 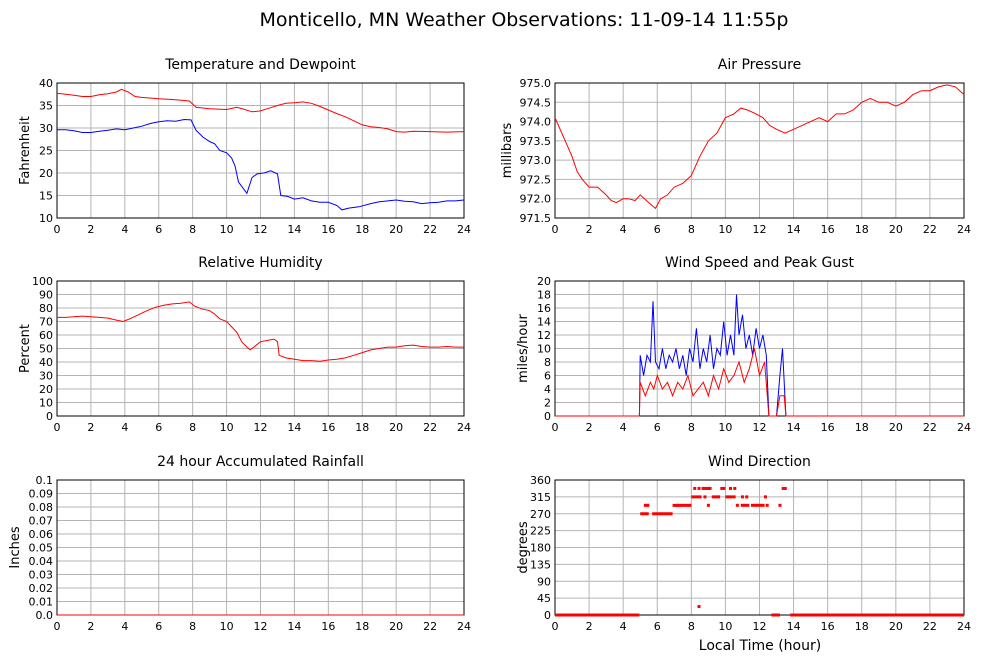 I want to click on y-tick-label: 971.5, so click(x=536, y=218).